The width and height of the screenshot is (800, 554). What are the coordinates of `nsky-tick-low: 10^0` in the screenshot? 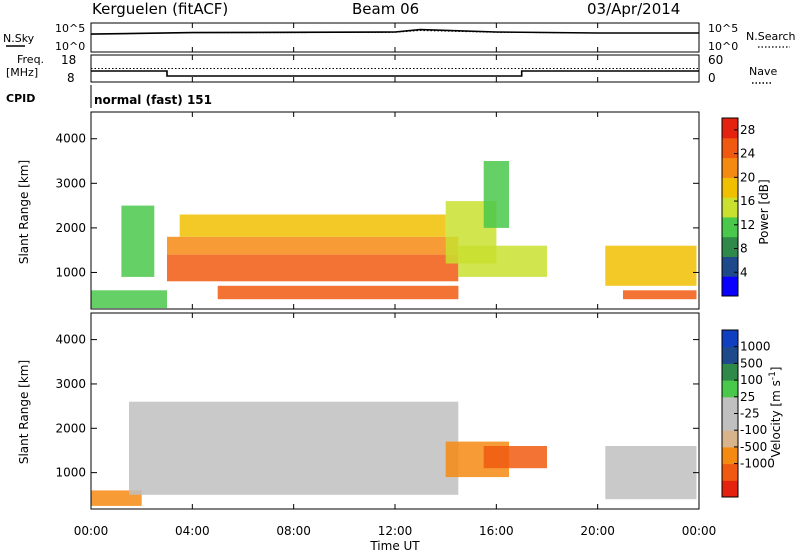 It's located at (70, 46).